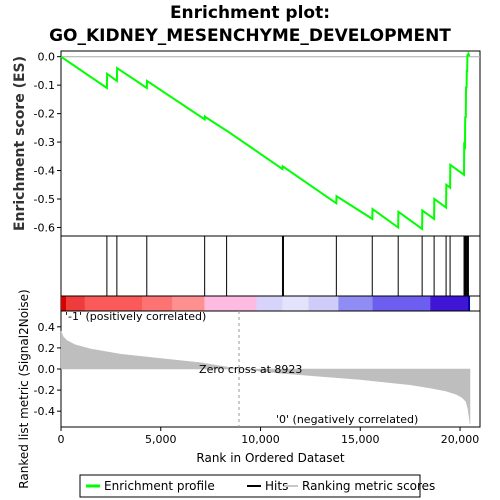 This screenshot has height=500, width=500. What do you see at coordinates (20, 143) in the screenshot?
I see `es-ylabel: Enrichment score (ES)` at bounding box center [20, 143].